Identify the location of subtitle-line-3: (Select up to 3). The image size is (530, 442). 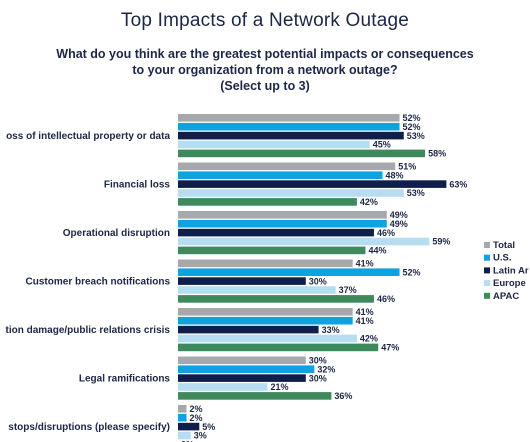
(265, 86).